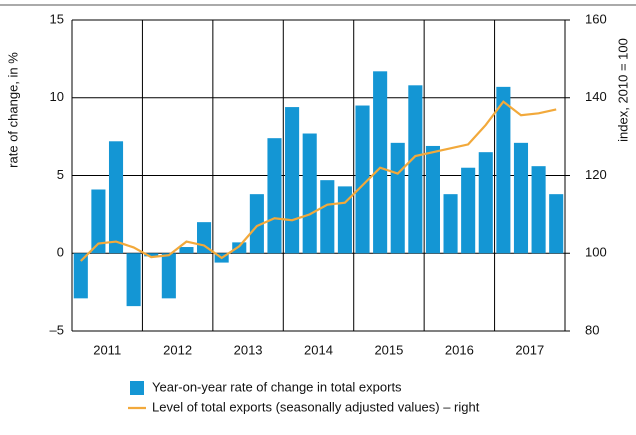 Image resolution: width=636 pixels, height=435 pixels. Describe the element at coordinates (592, 329) in the screenshot. I see `y2-tick-label: 80` at that location.